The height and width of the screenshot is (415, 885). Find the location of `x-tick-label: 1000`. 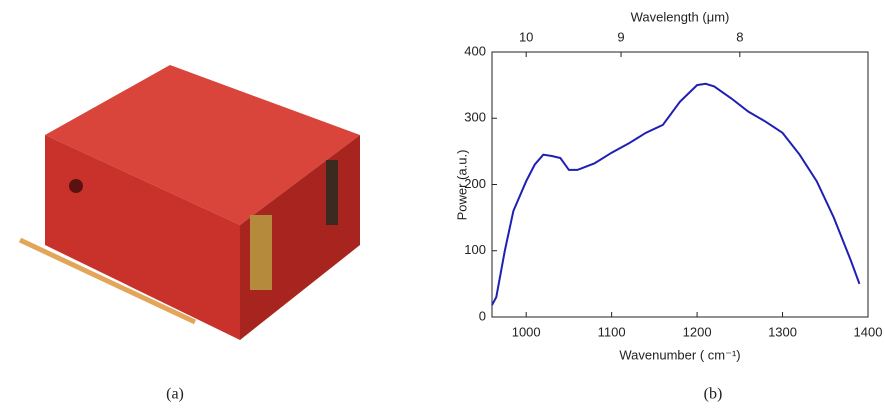

x-tick-label: 1000 is located at coordinates (526, 331).